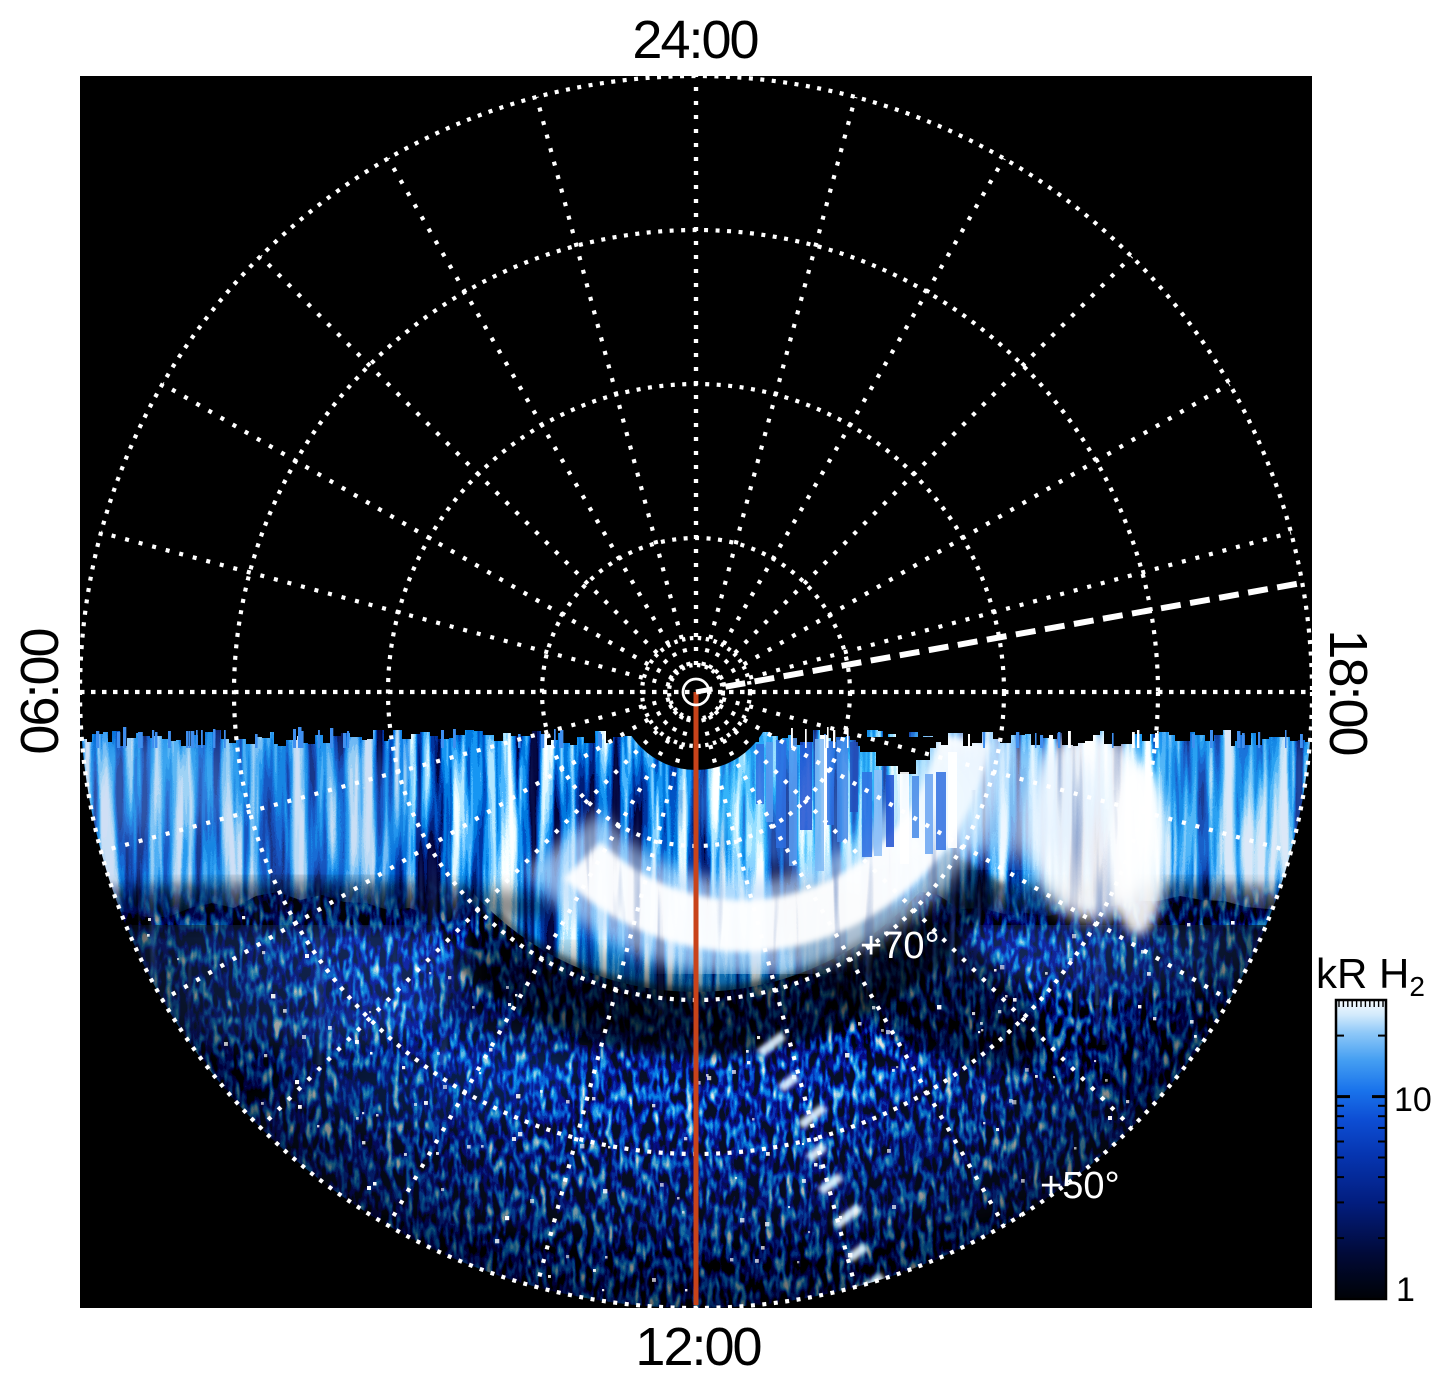 The height and width of the screenshot is (1389, 1447). What do you see at coordinates (1405, 1290) in the screenshot?
I see `svg-text: 1` at bounding box center [1405, 1290].